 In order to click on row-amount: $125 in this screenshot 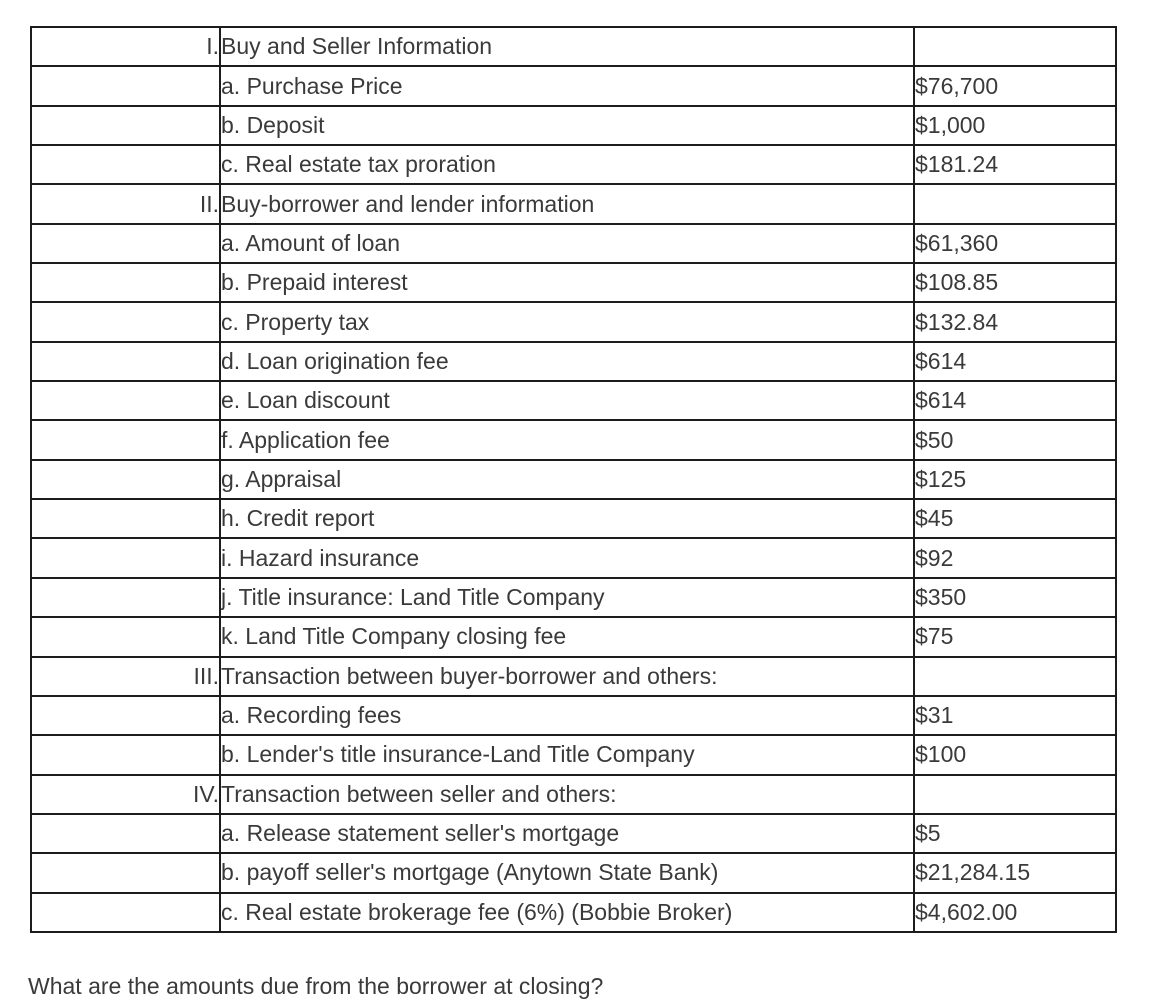, I will do `click(1015, 479)`.